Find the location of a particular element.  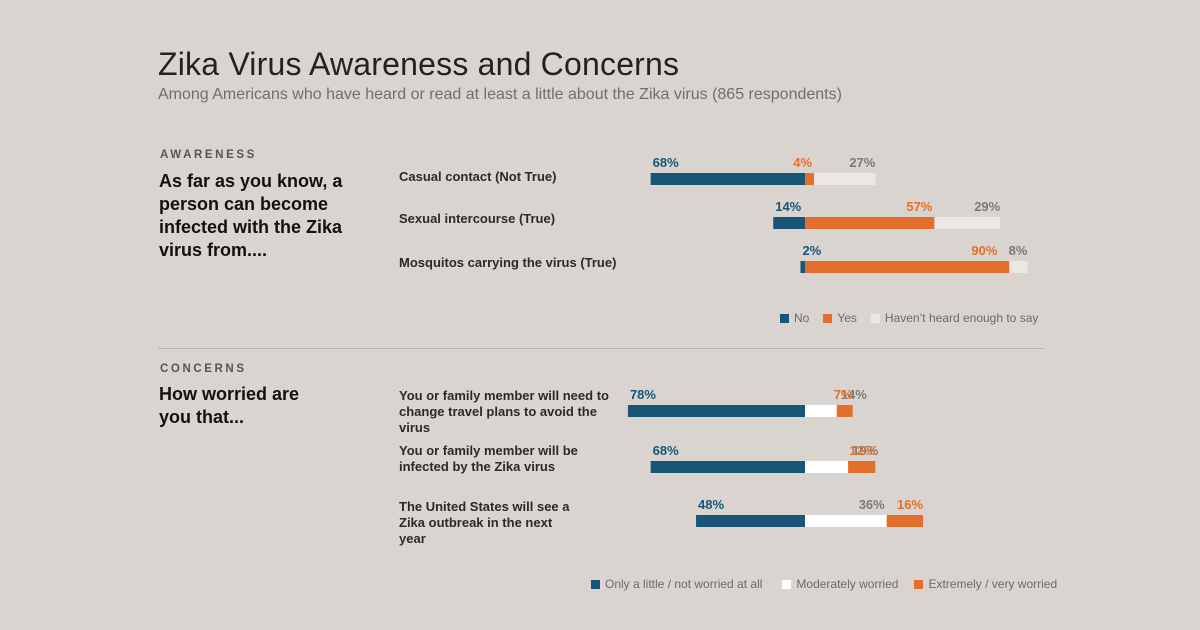

data-label: 78% is located at coordinates (643, 394).